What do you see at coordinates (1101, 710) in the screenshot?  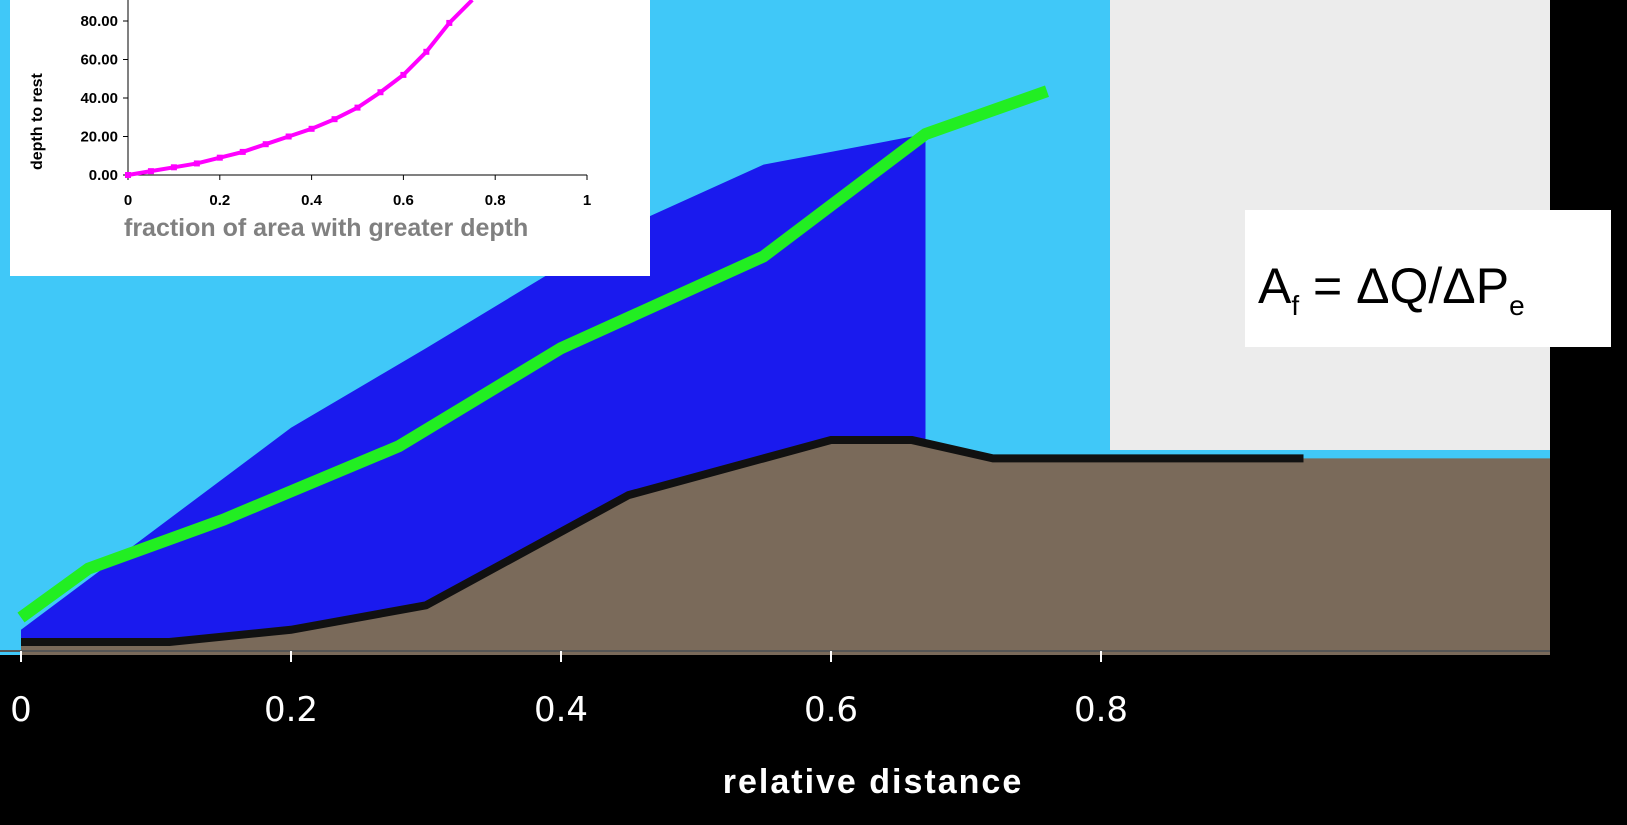 I see `main-x-tick-label: 0.8` at bounding box center [1101, 710].